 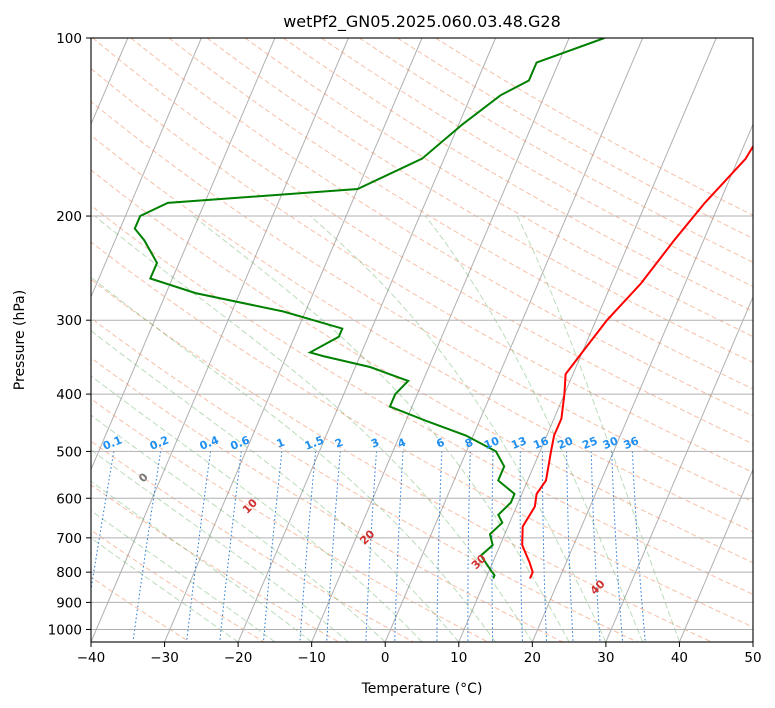 What do you see at coordinates (69, 334) in the screenshot?
I see `y-axis: 100 200 300 400 500 600 700 800 900 1000` at bounding box center [69, 334].